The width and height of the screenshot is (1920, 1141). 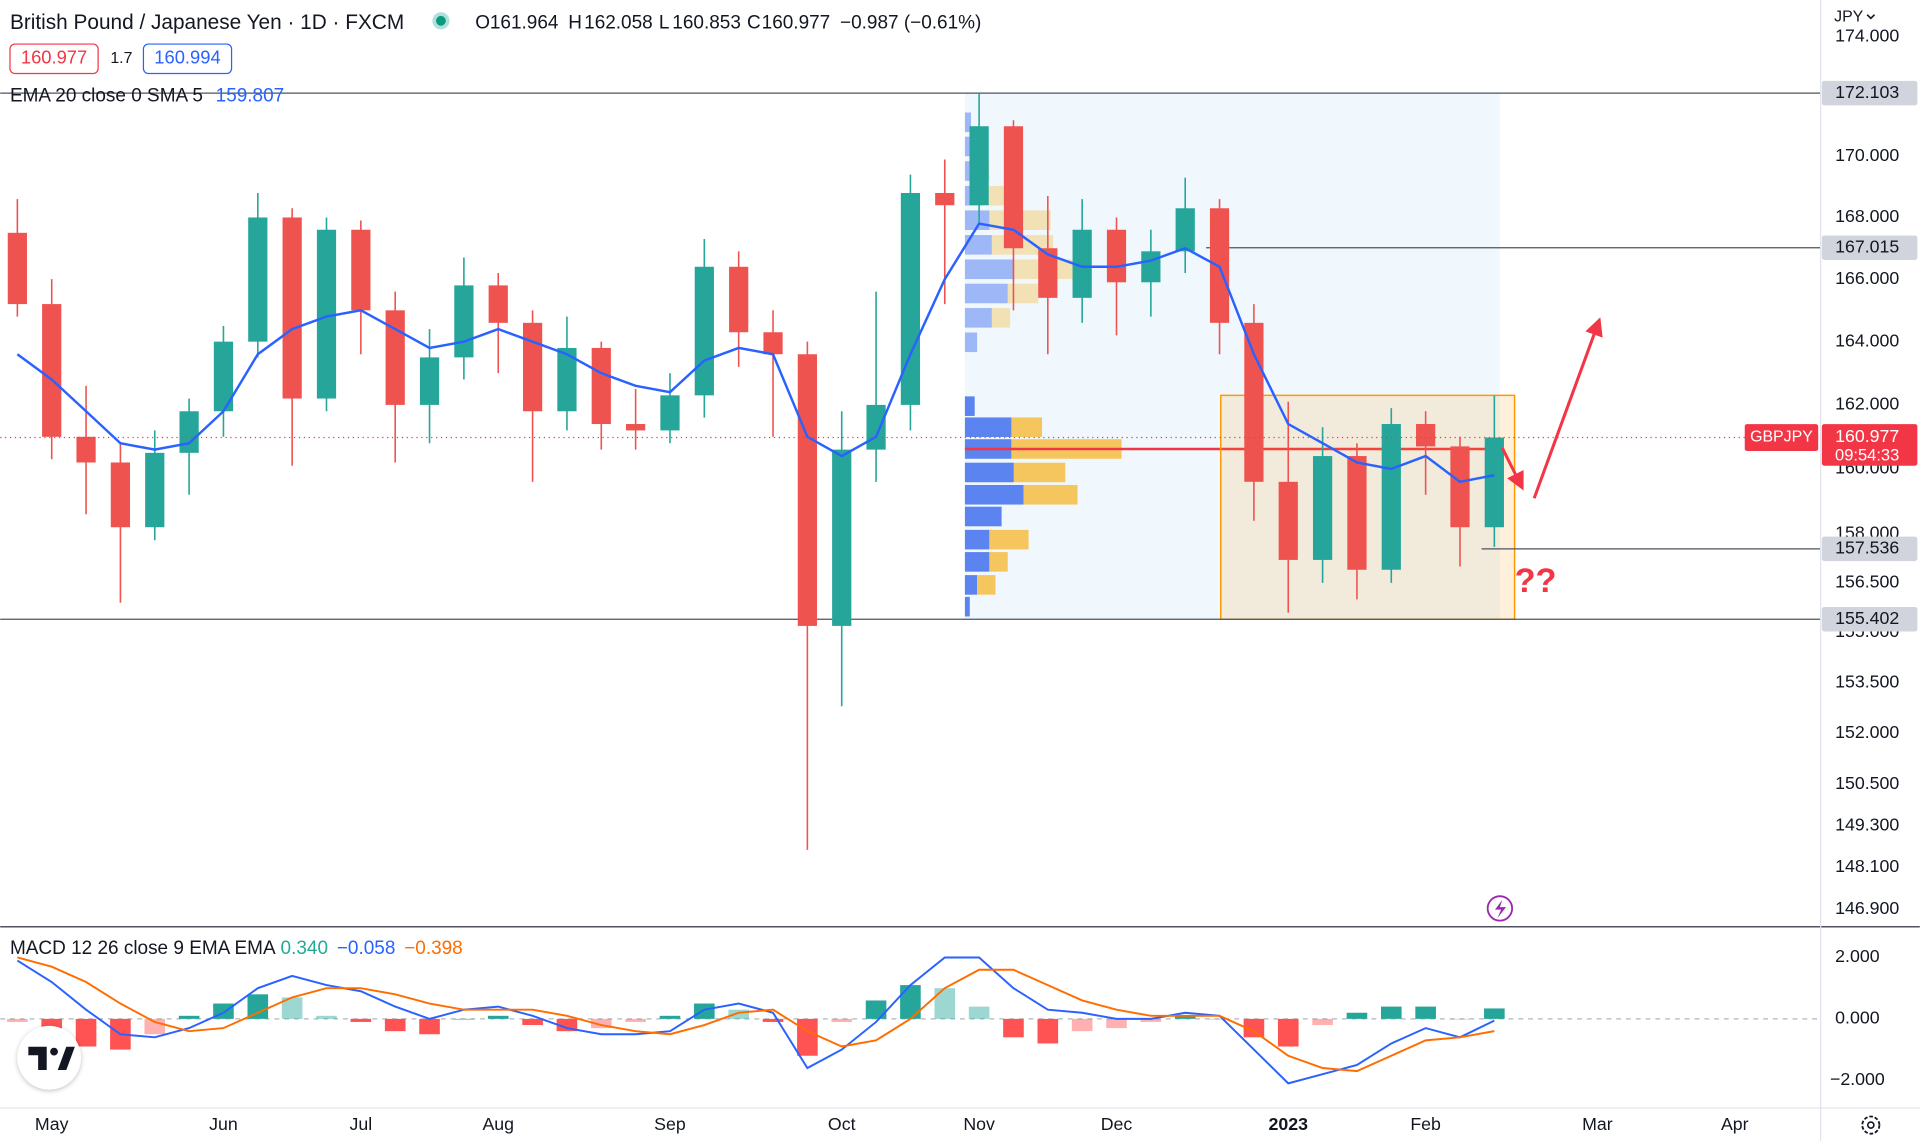 I want to click on close-value: 160.977, so click(x=796, y=22).